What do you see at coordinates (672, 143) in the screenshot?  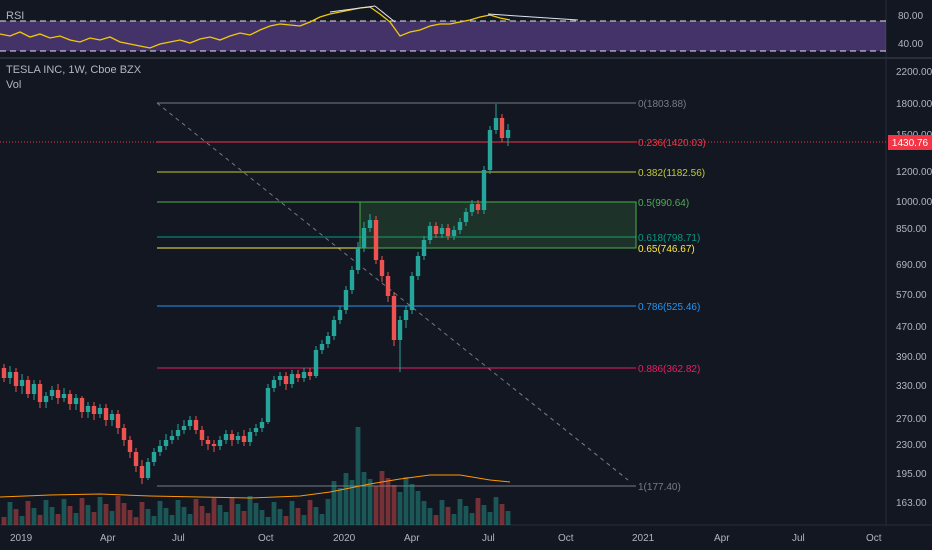 I see `fib-level-label: 0.236(1420.03)` at bounding box center [672, 143].